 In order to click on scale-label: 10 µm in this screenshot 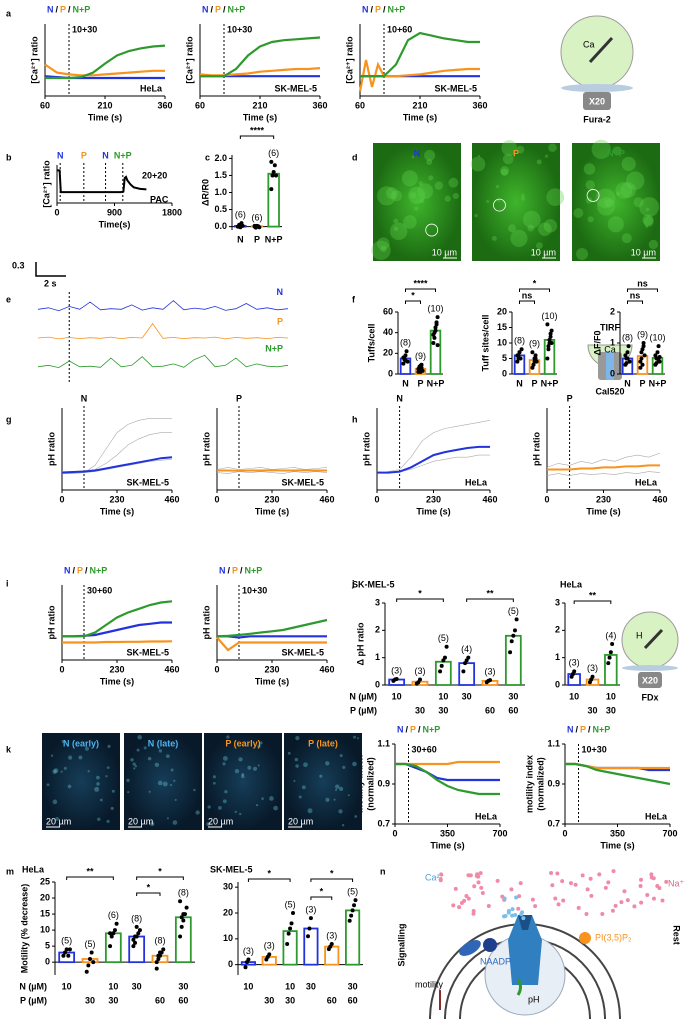, I will do `click(643, 252)`.